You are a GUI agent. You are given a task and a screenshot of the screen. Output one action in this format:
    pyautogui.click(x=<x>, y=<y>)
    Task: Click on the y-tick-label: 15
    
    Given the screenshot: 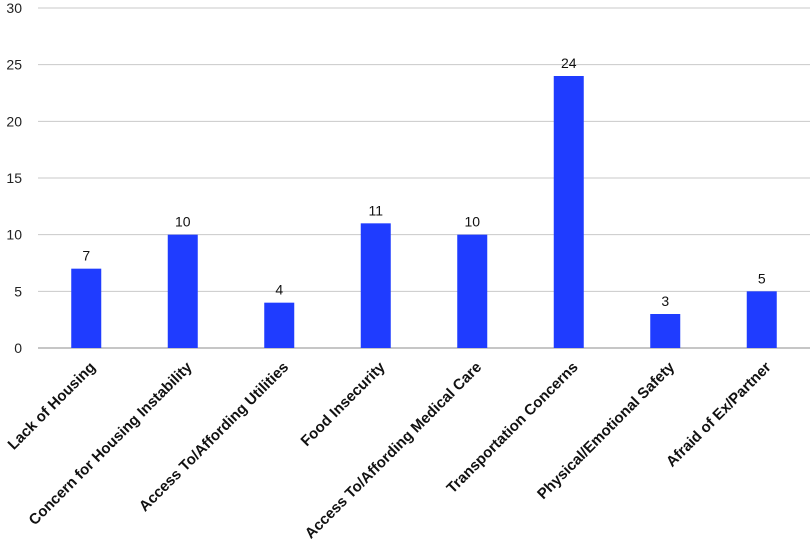 What is the action you would take?
    pyautogui.click(x=14, y=178)
    